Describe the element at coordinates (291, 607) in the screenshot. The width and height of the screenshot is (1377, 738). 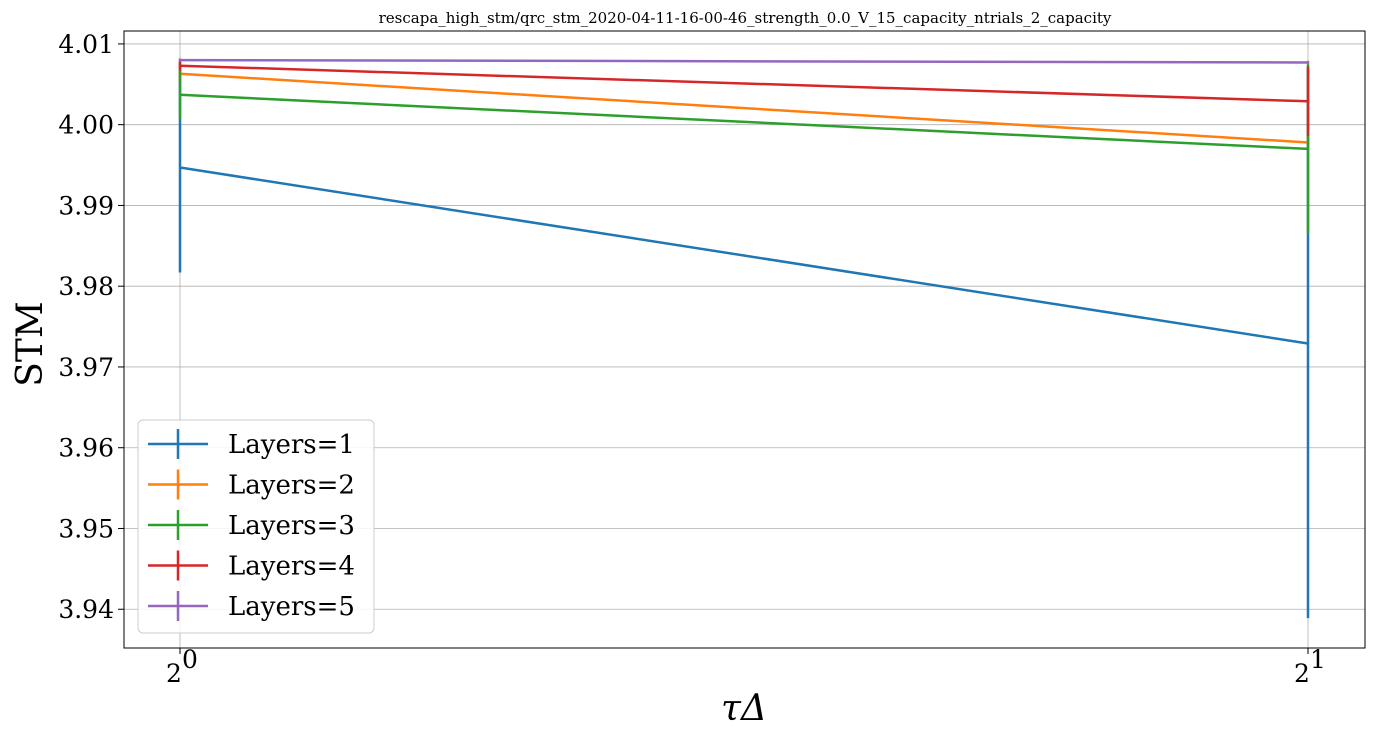
I see `legend-label: Layers=5` at that location.